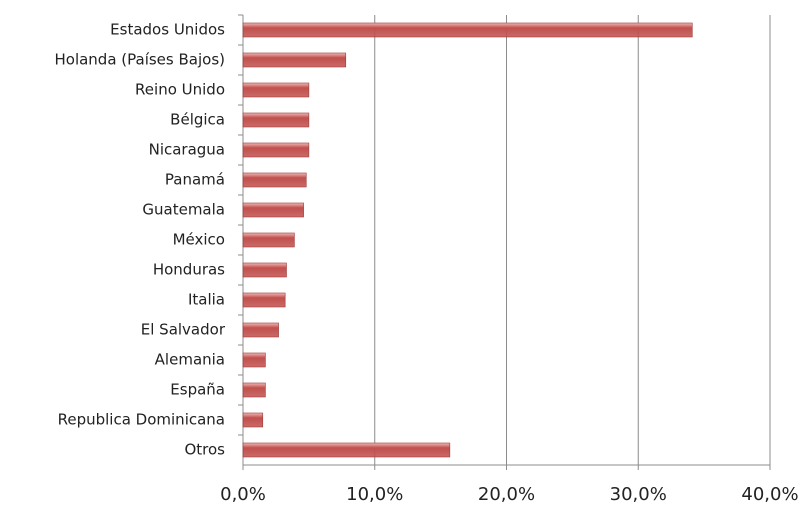 This screenshot has height=512, width=805. I want to click on x-tick-label: 10,0%, so click(374, 494).